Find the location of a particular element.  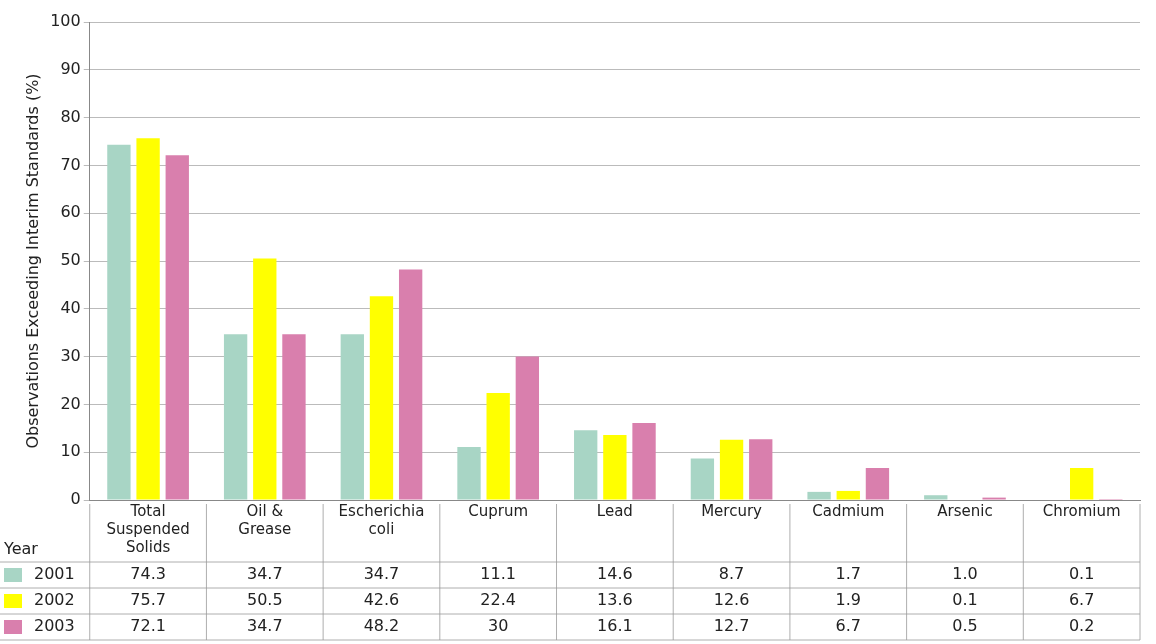

y-tick-label: 70 is located at coordinates (70, 164).